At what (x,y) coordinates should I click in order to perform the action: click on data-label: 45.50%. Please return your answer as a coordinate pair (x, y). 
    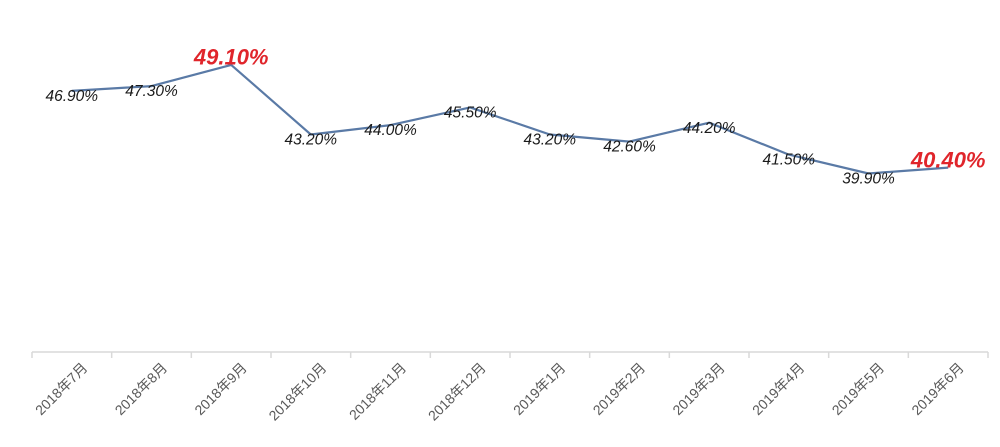
    Looking at the image, I should click on (470, 112).